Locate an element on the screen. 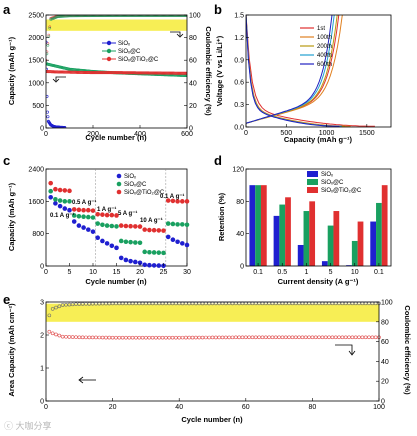  panel-b-legend: 1st 100th 200th 400th 600th is located at coordinates (316, 47).